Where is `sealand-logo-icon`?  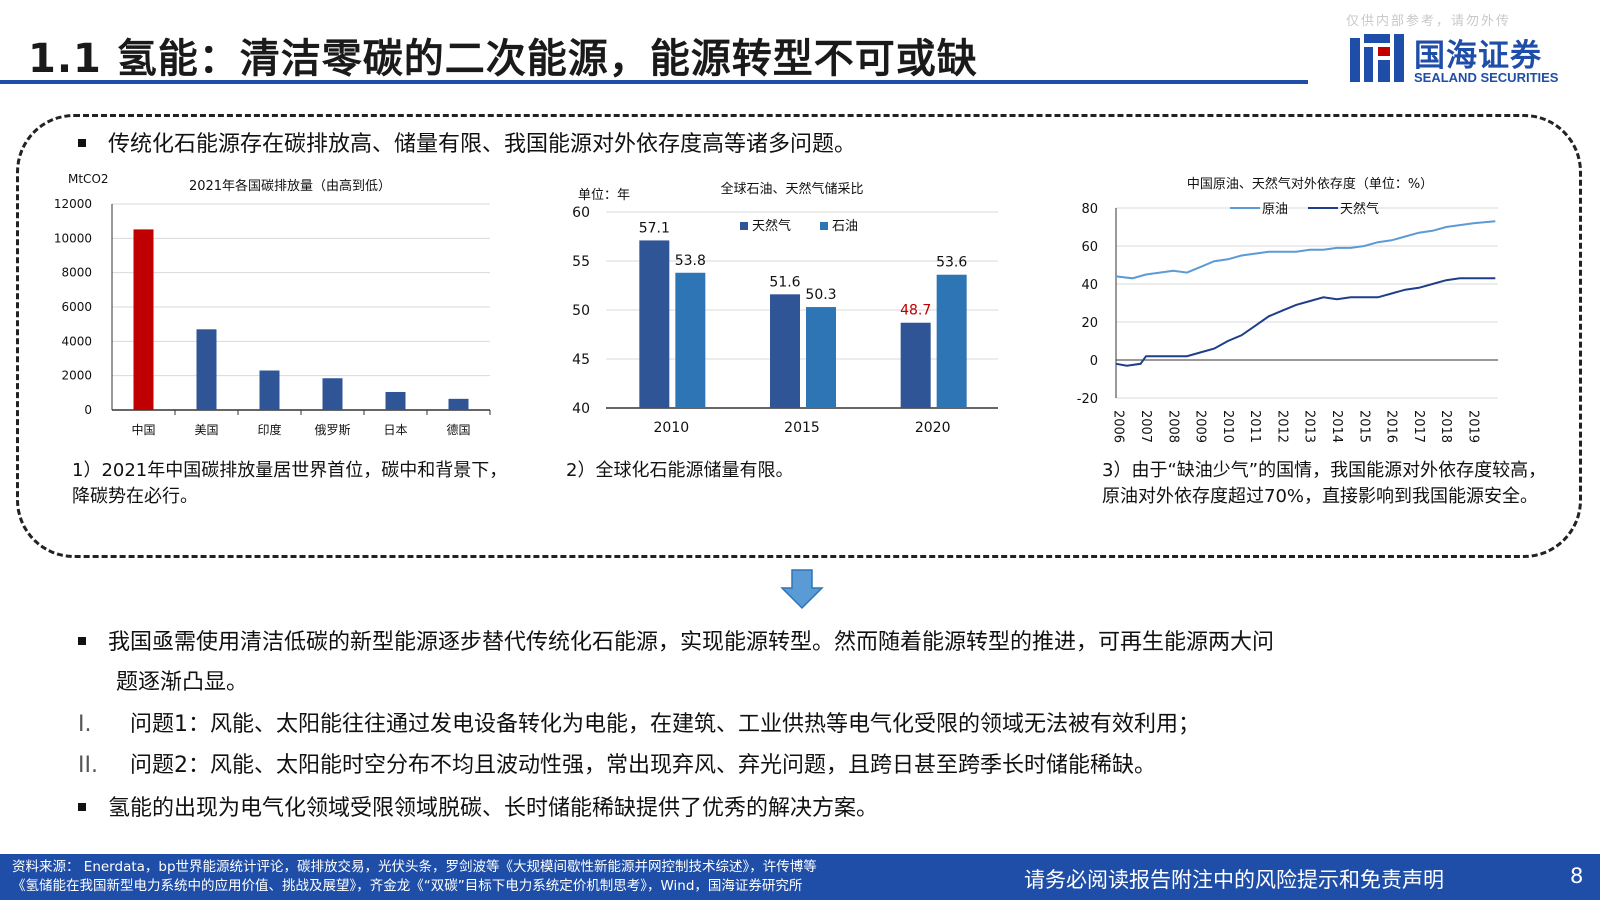
sealand-logo-icon is located at coordinates (1377, 58).